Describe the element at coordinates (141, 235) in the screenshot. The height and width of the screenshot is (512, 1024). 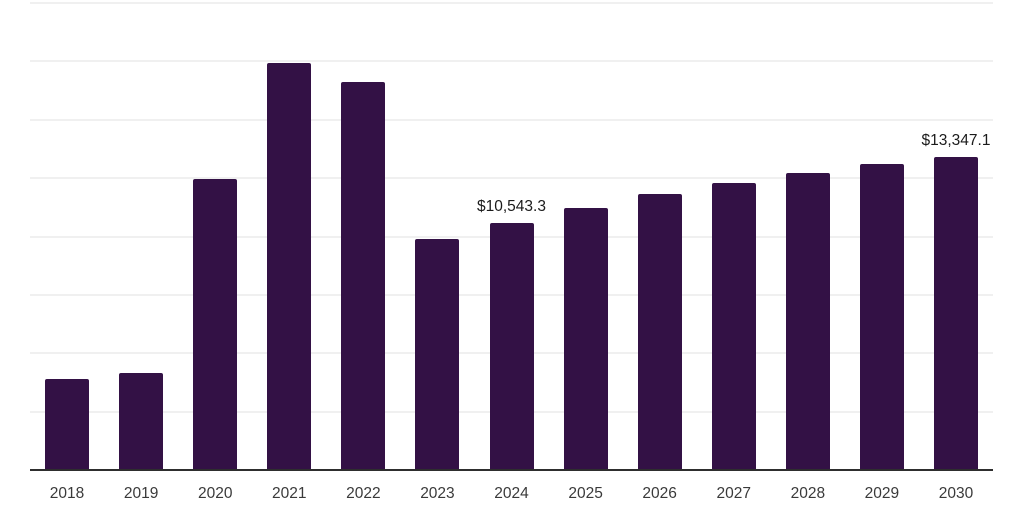
I see `bar-column-2019` at that location.